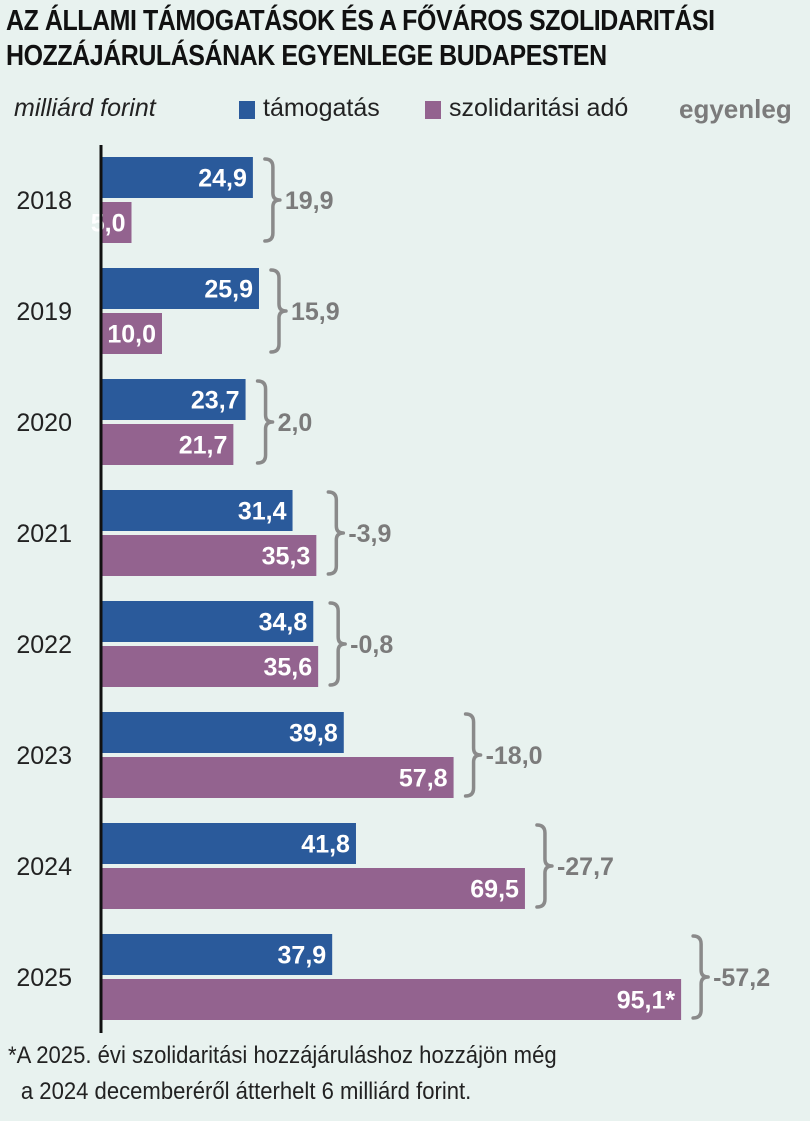 The width and height of the screenshot is (810, 1121). I want to click on data-label-support-2019: 25,9, so click(228, 290).